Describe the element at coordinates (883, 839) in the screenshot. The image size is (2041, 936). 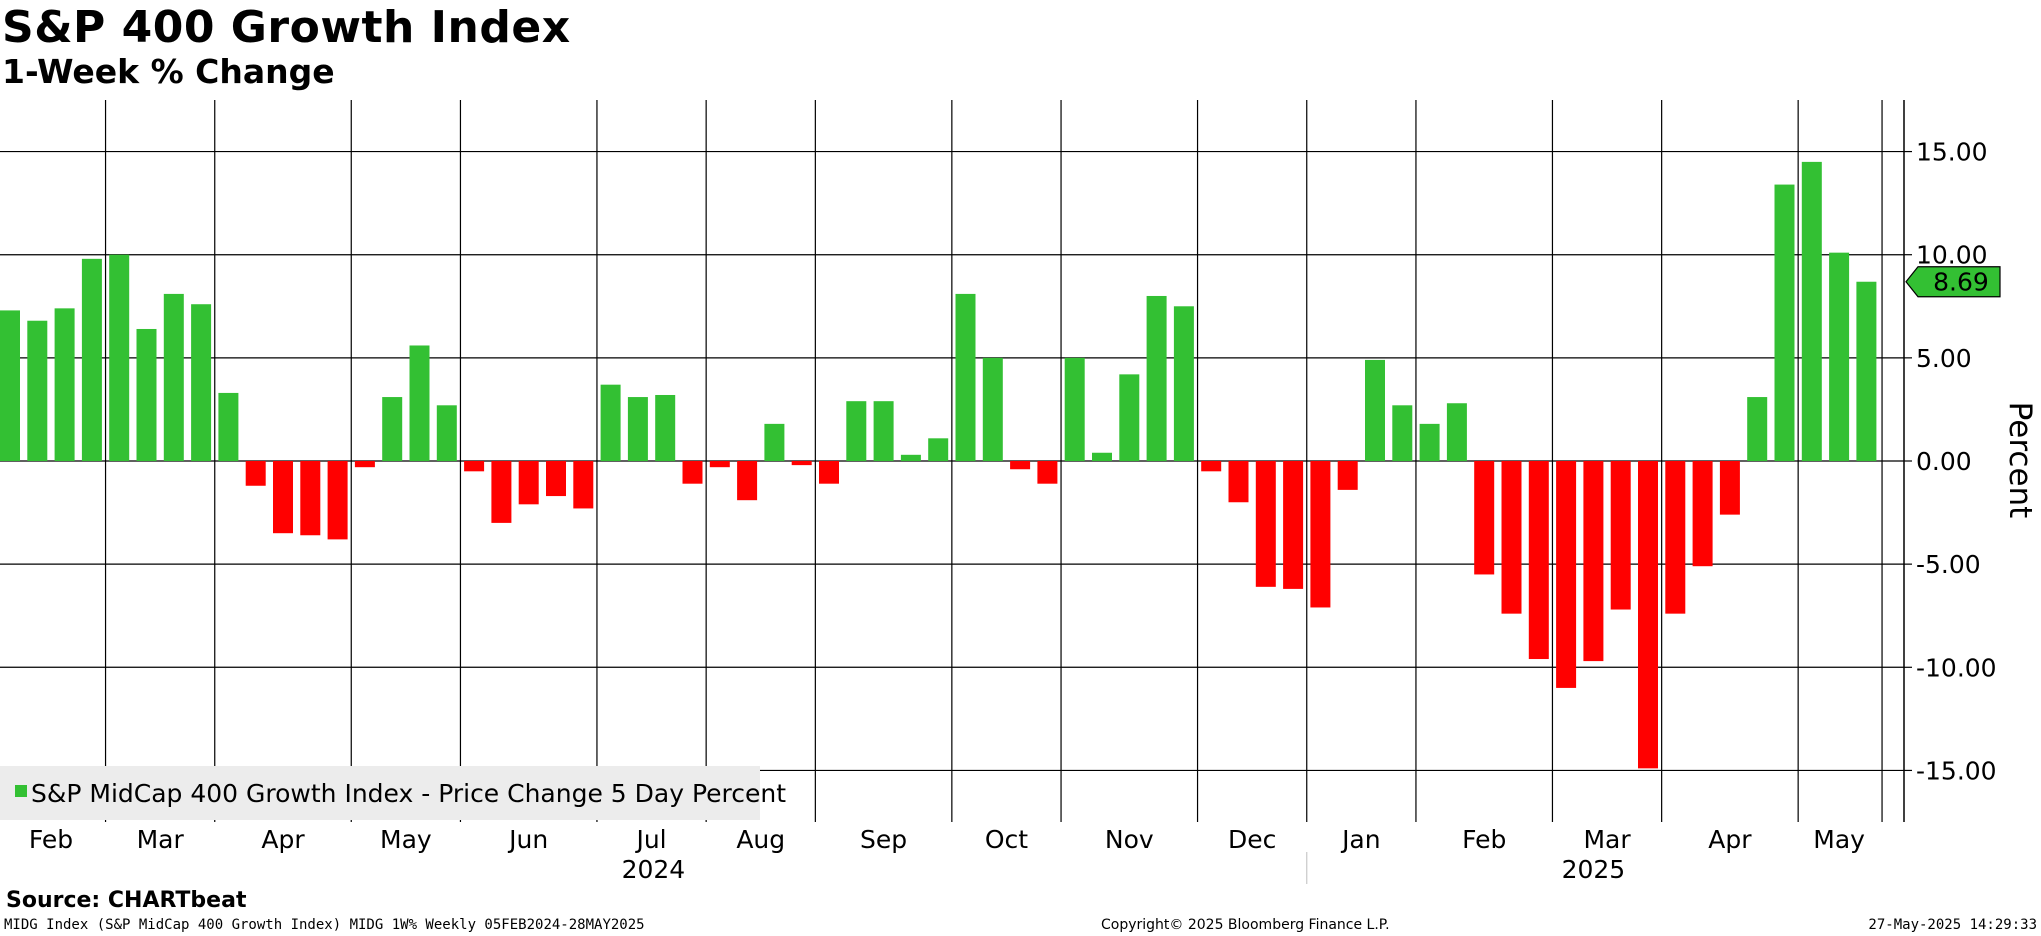
I see `x-month-label: Sep` at that location.